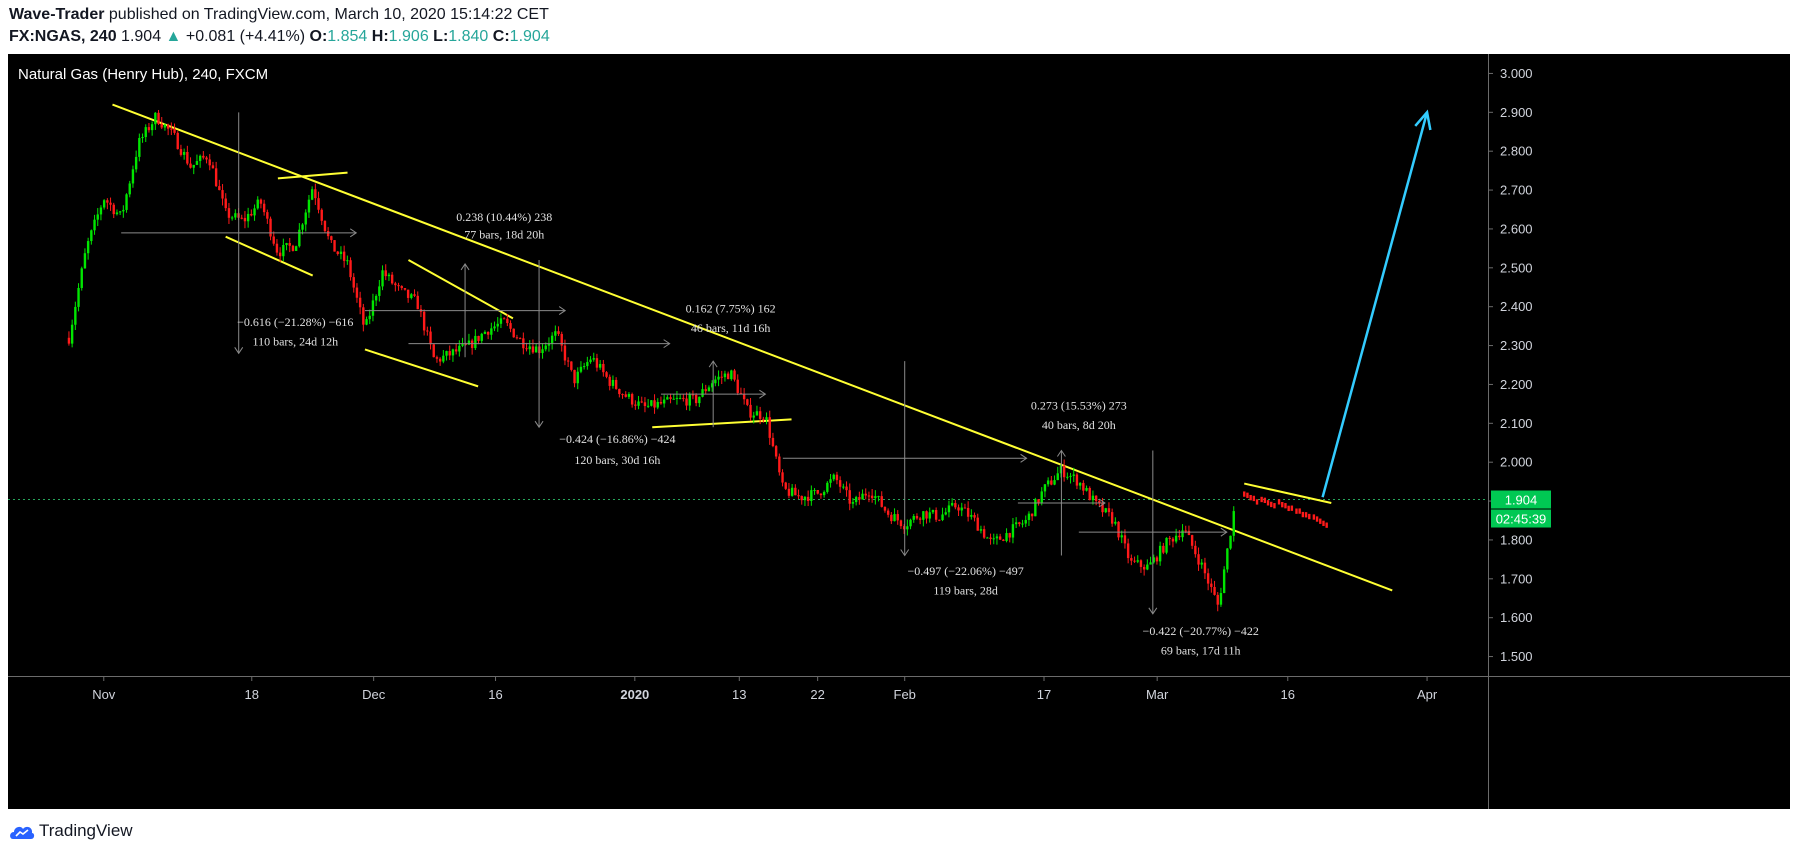 This screenshot has height=854, width=1805. I want to click on y-tick-label: 2.600, so click(1516, 228).